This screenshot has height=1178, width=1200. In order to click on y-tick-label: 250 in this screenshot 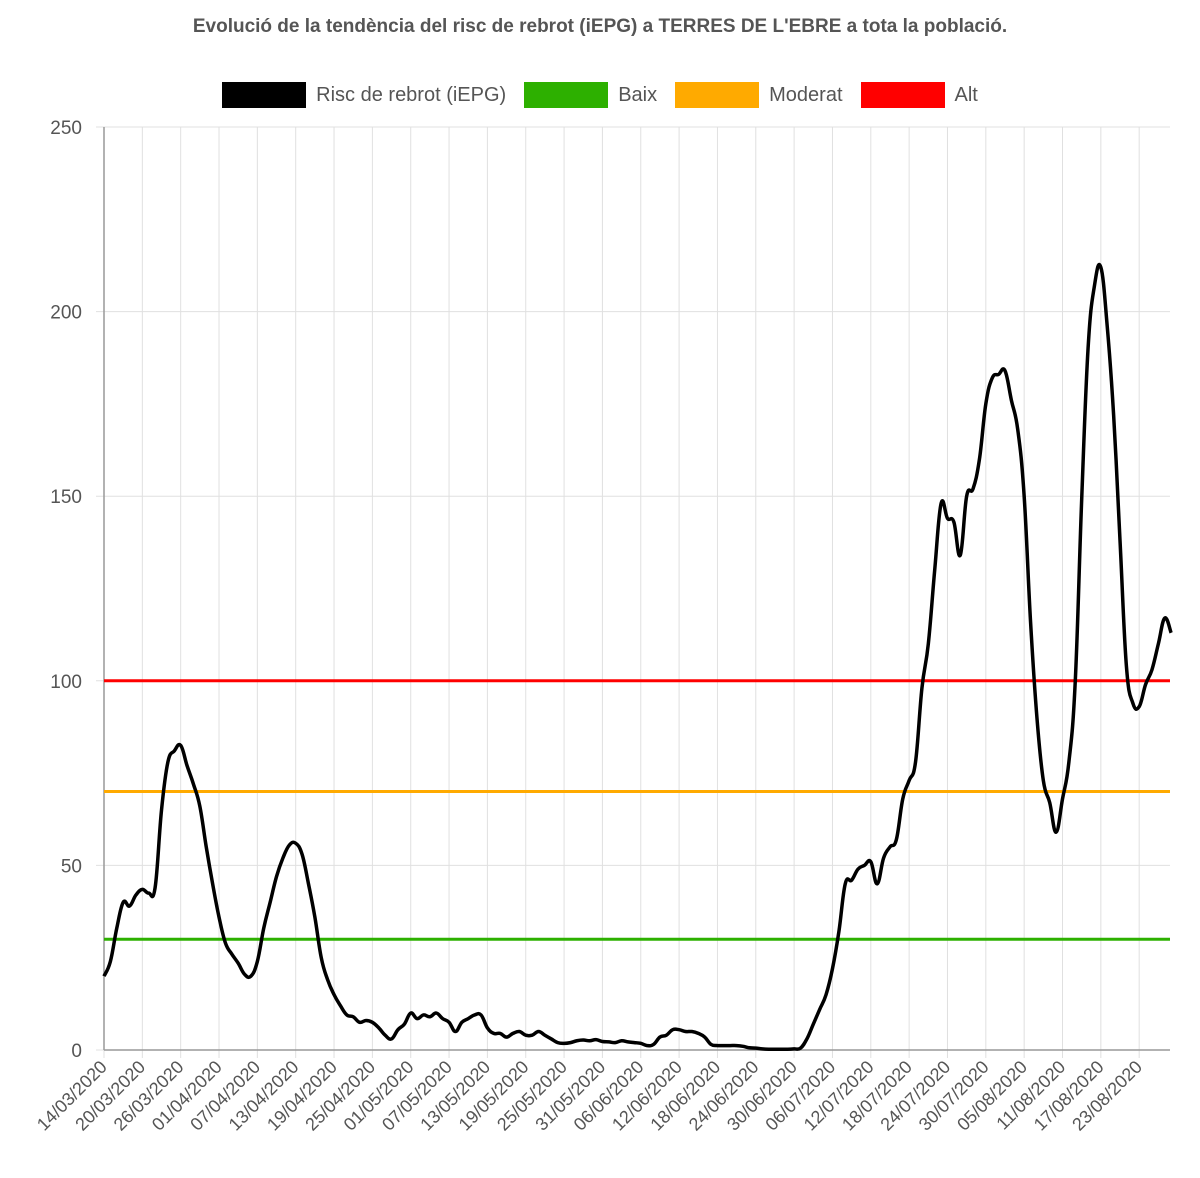, I will do `click(66, 128)`.